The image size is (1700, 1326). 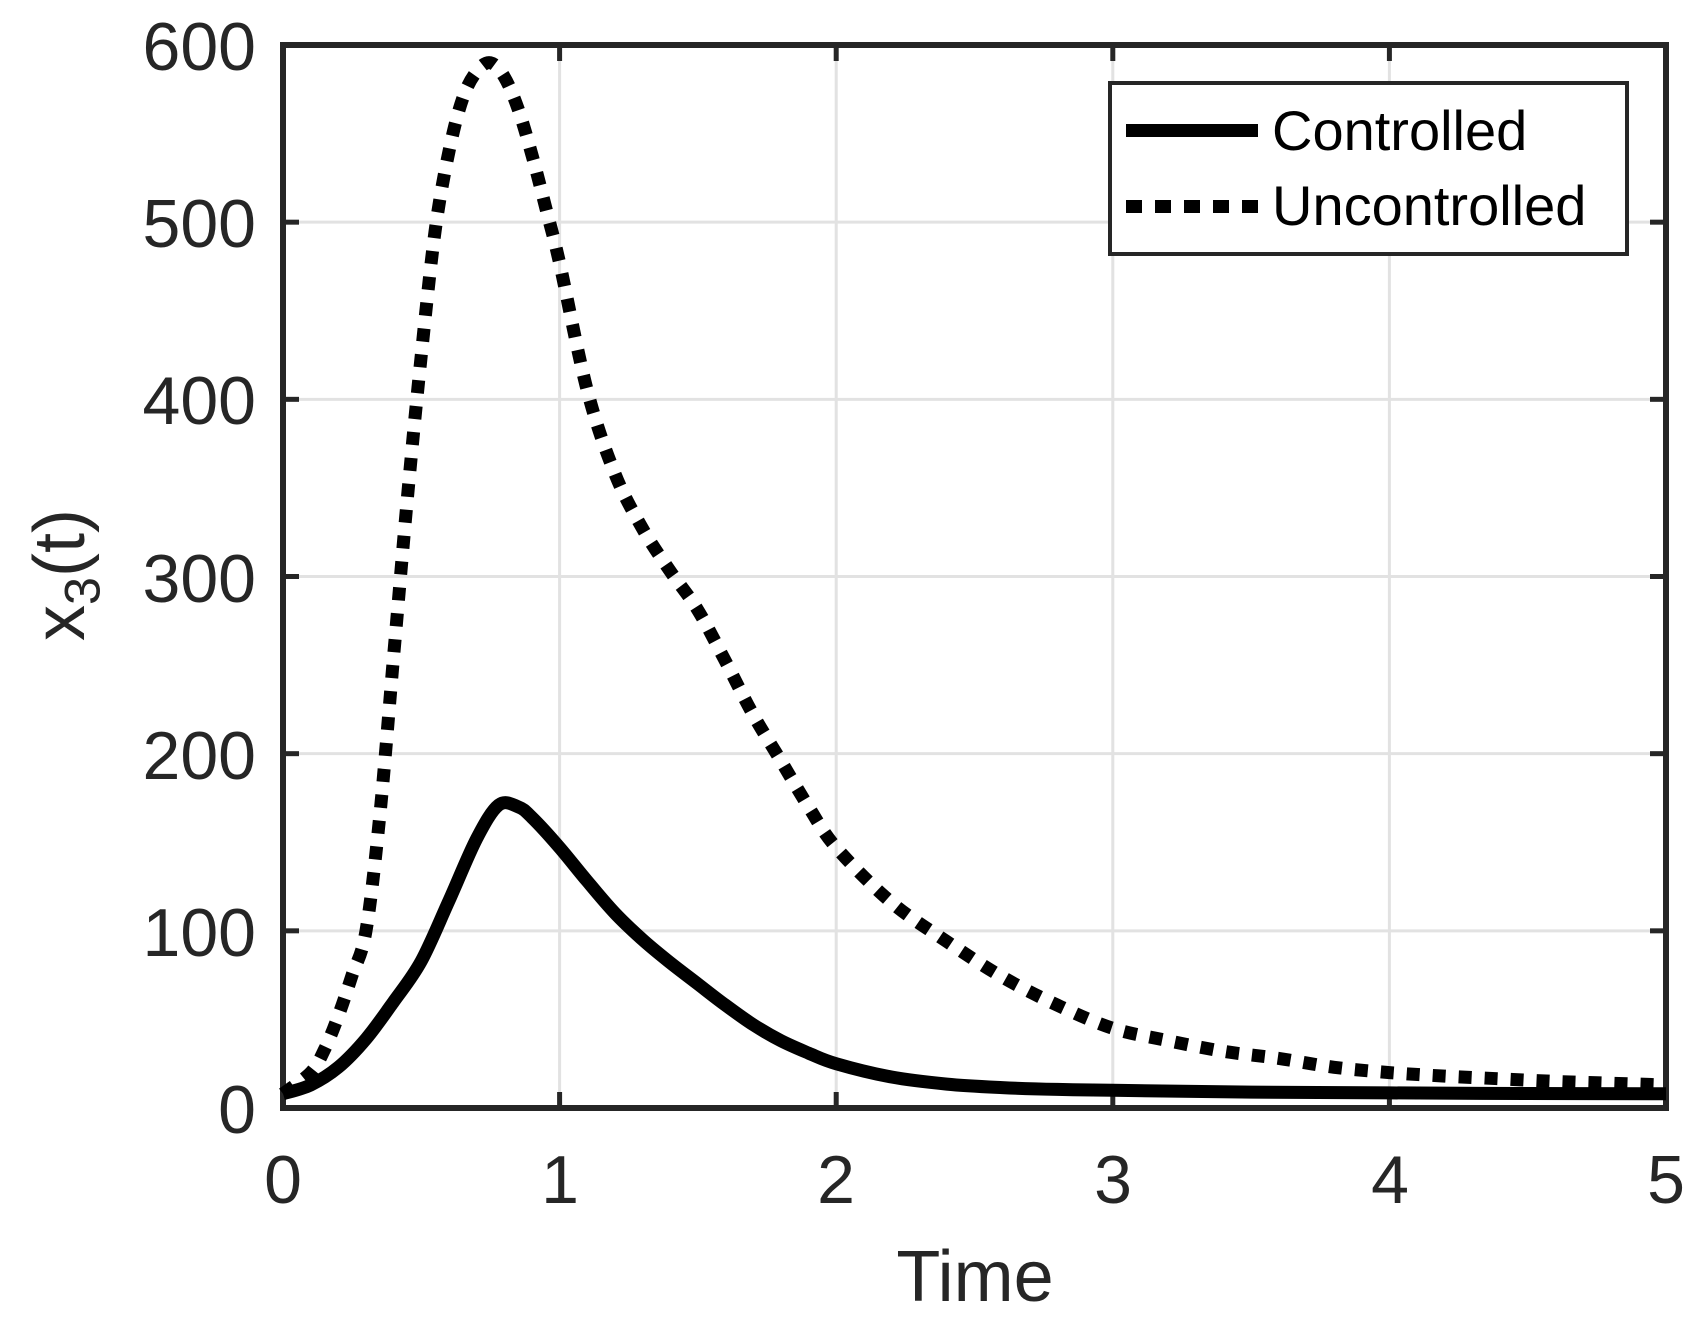 What do you see at coordinates (1400, 130) in the screenshot?
I see `legend-label-controlled: Controlled` at bounding box center [1400, 130].